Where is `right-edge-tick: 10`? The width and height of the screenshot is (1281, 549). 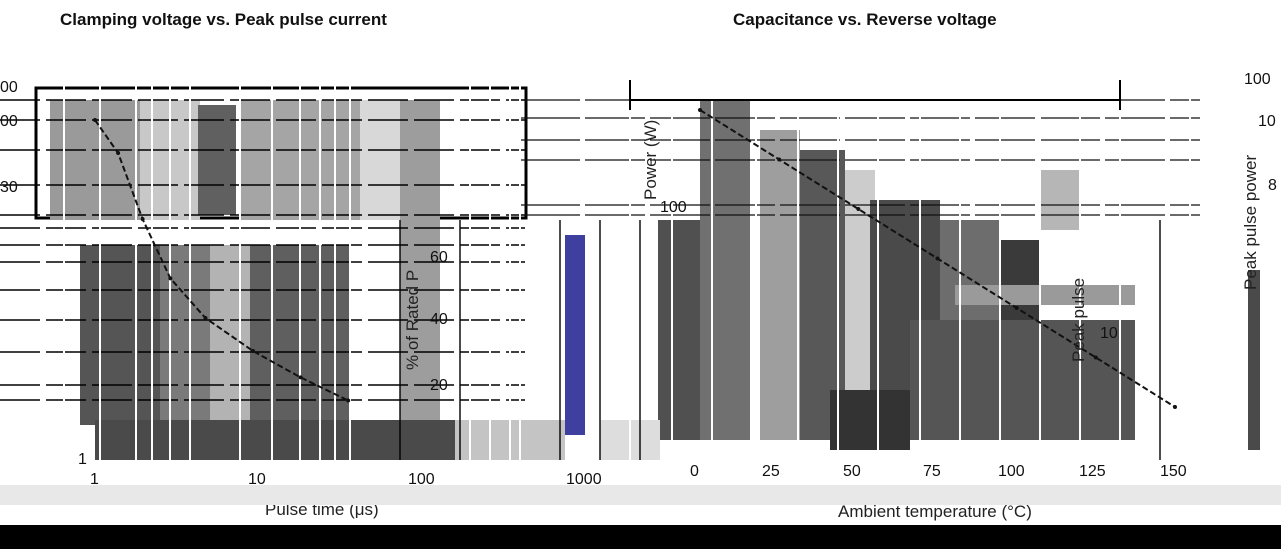
right-edge-tick: 10 is located at coordinates (1267, 121).